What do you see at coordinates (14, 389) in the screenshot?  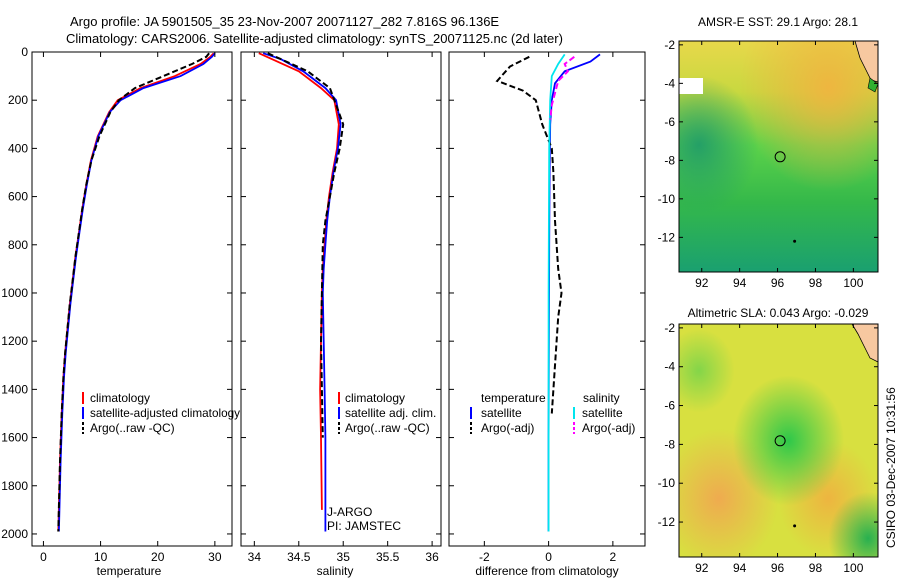 I see `y-tick-label: 1400` at bounding box center [14, 389].